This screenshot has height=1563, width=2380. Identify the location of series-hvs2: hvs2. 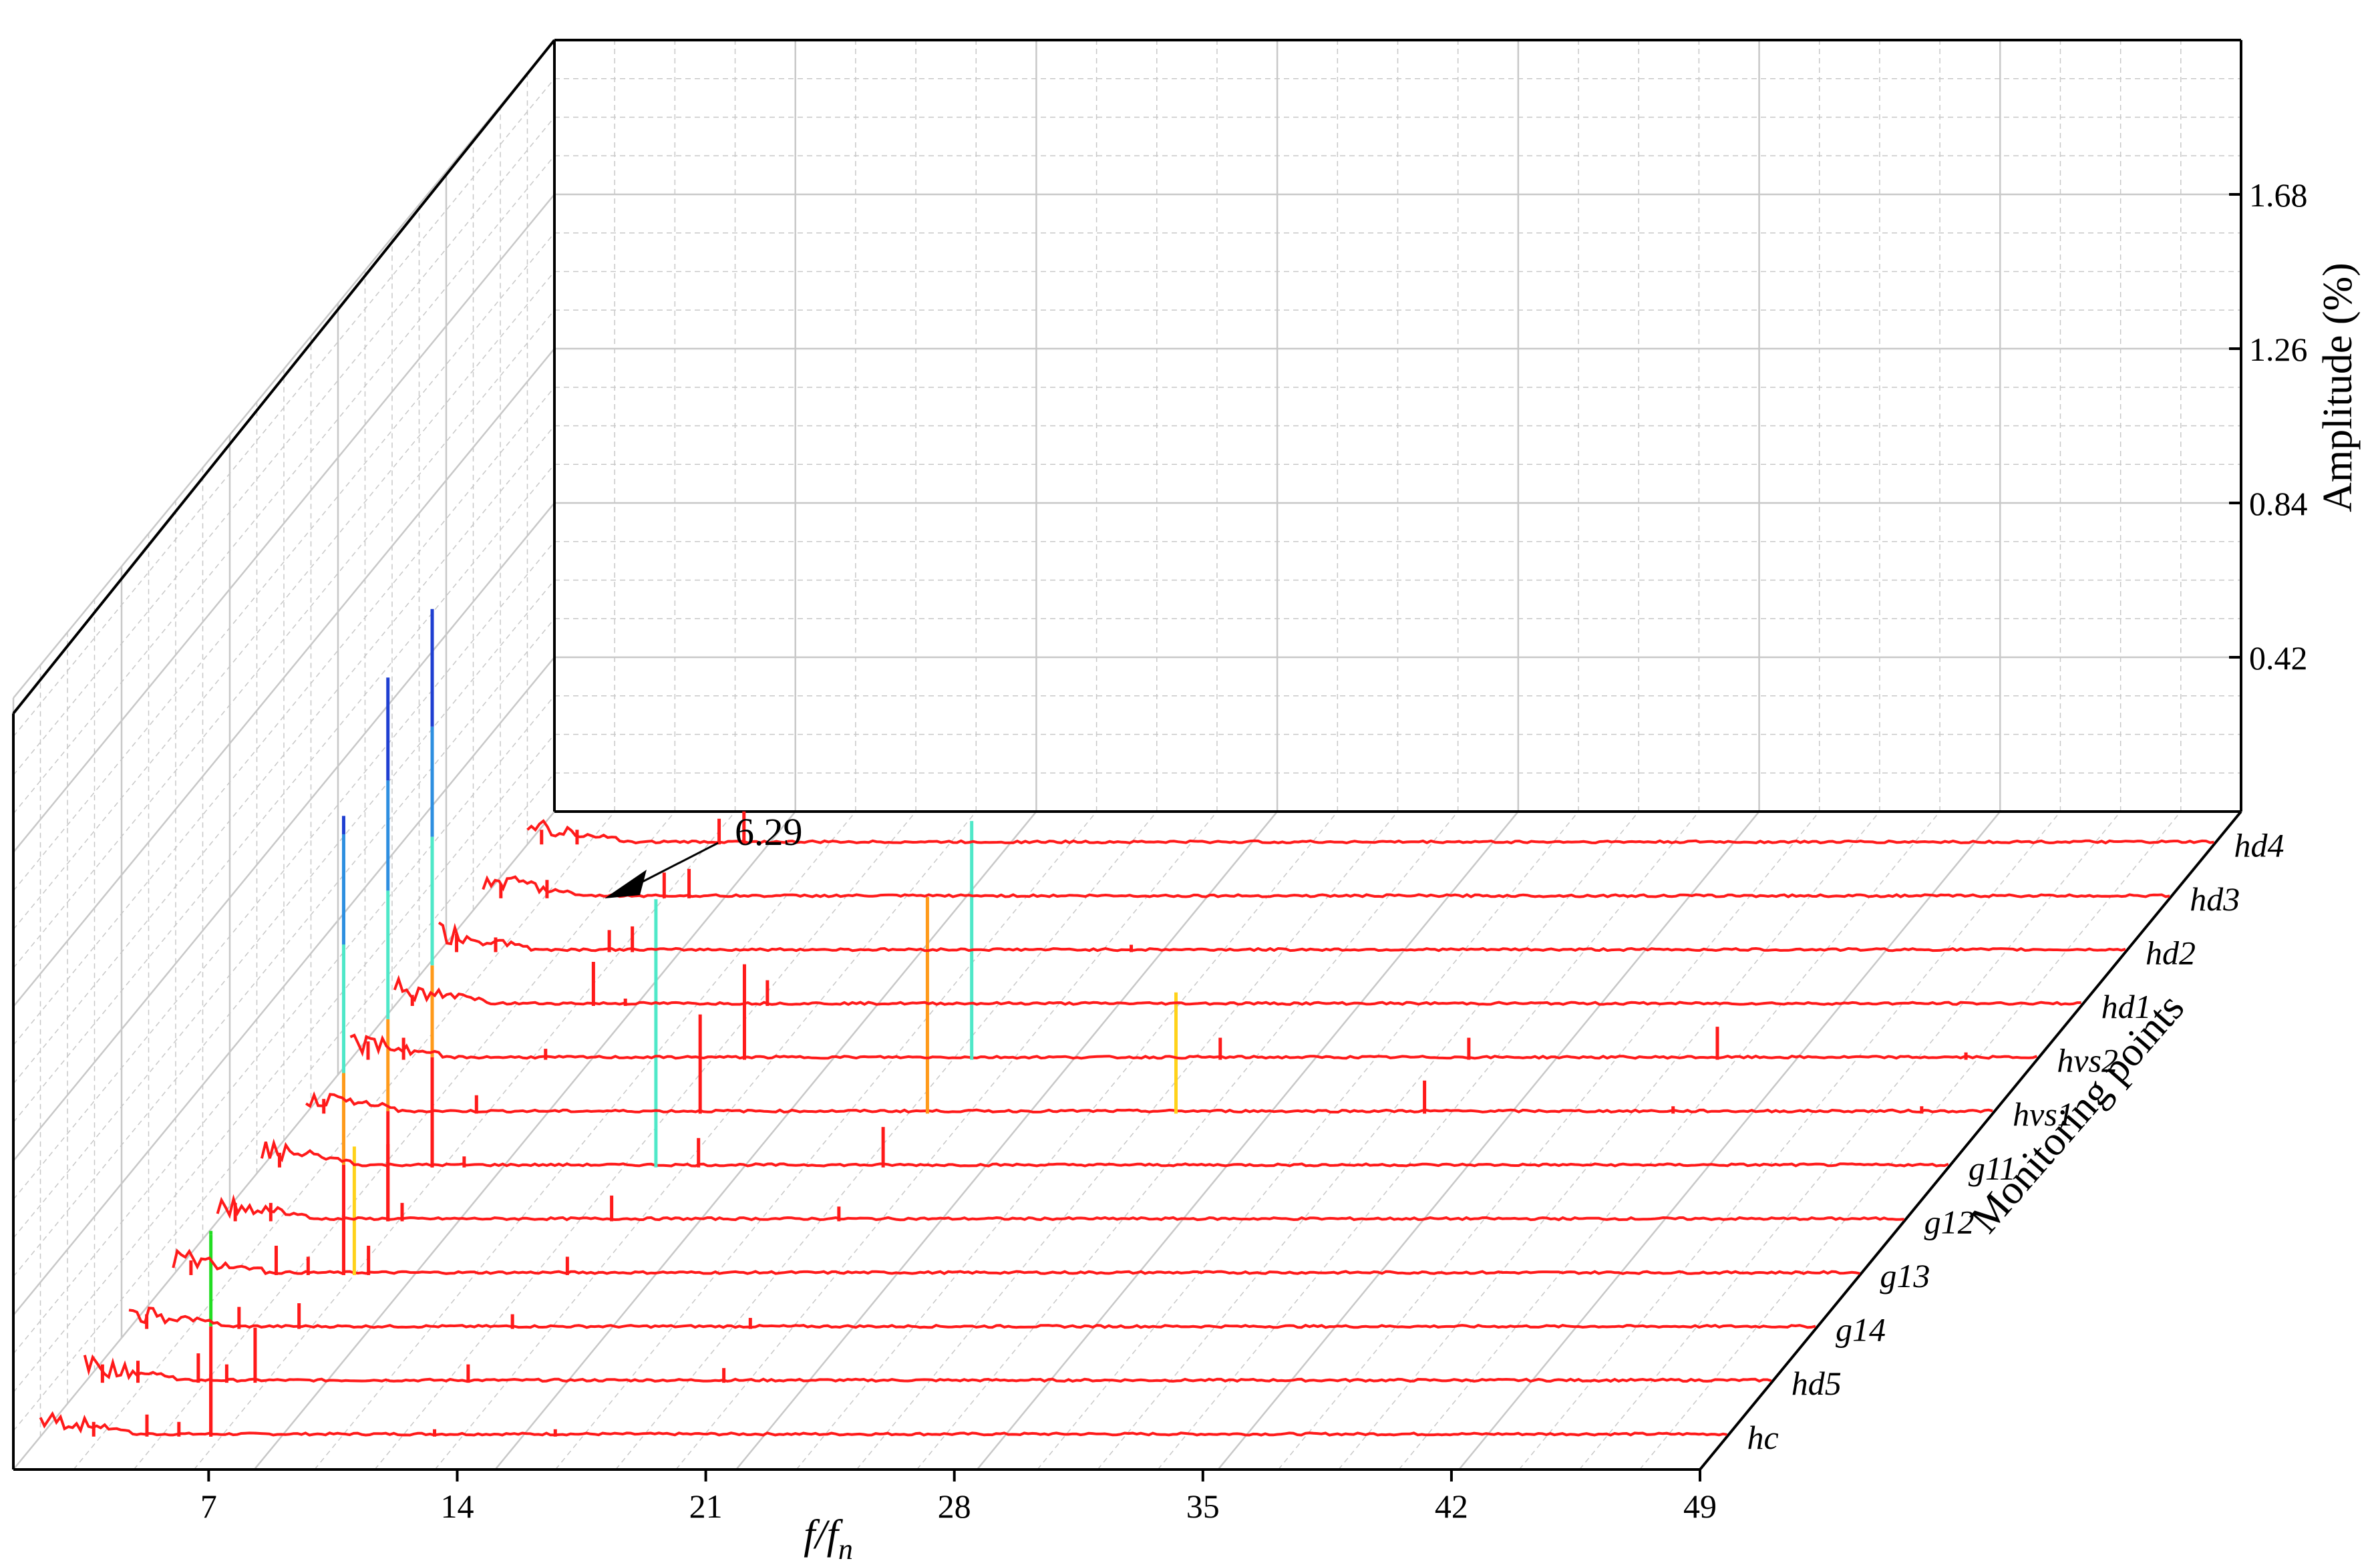
(1233, 950).